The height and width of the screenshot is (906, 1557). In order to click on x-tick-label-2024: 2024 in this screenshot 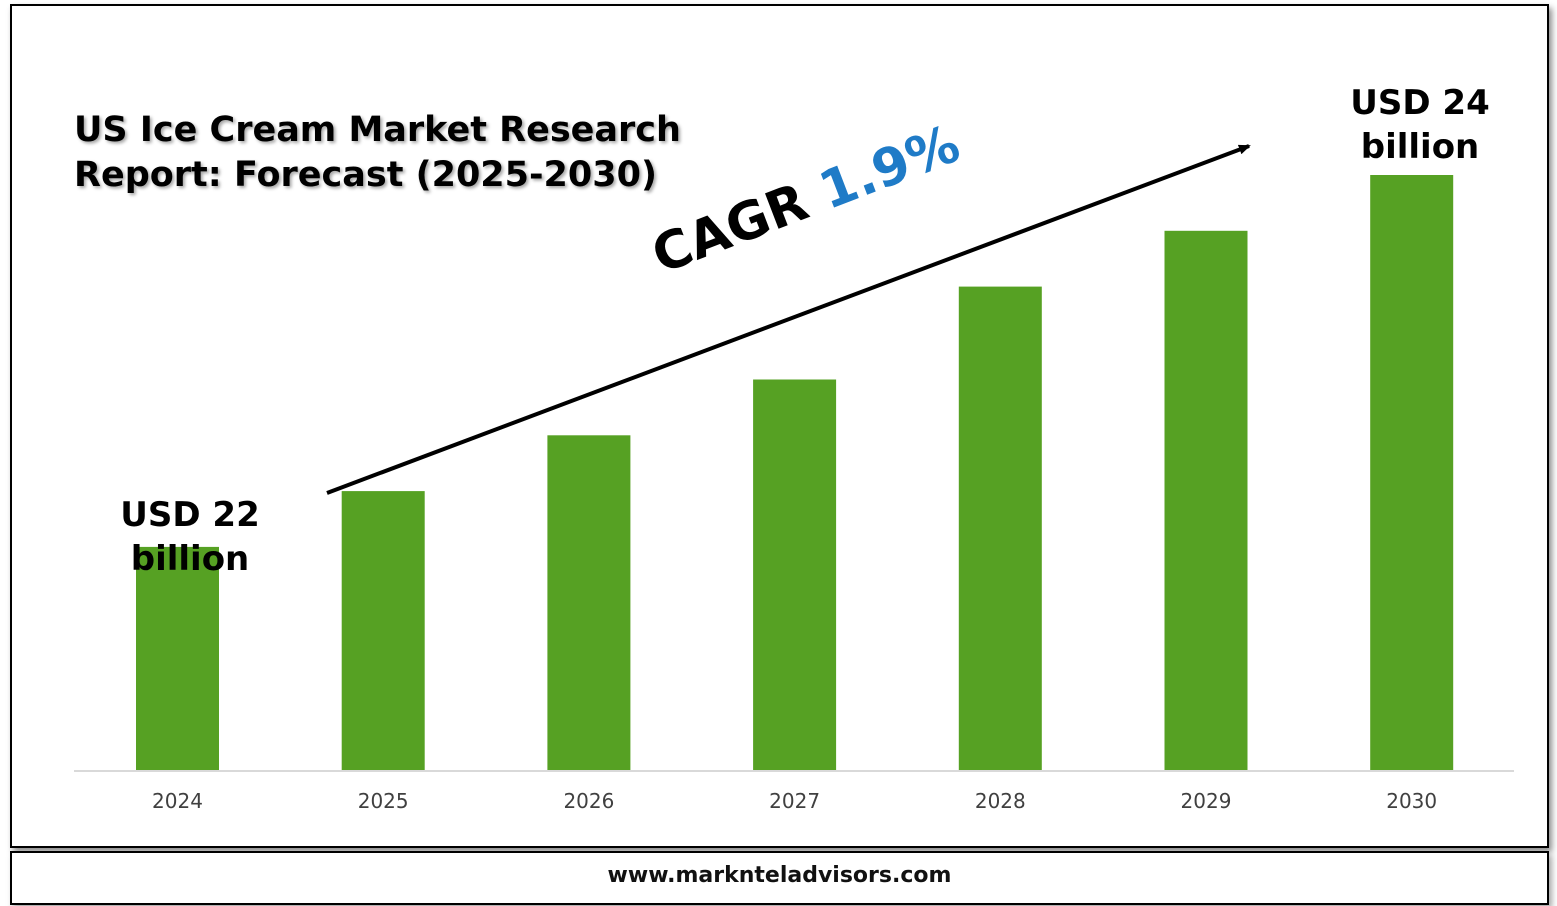, I will do `click(177, 801)`.